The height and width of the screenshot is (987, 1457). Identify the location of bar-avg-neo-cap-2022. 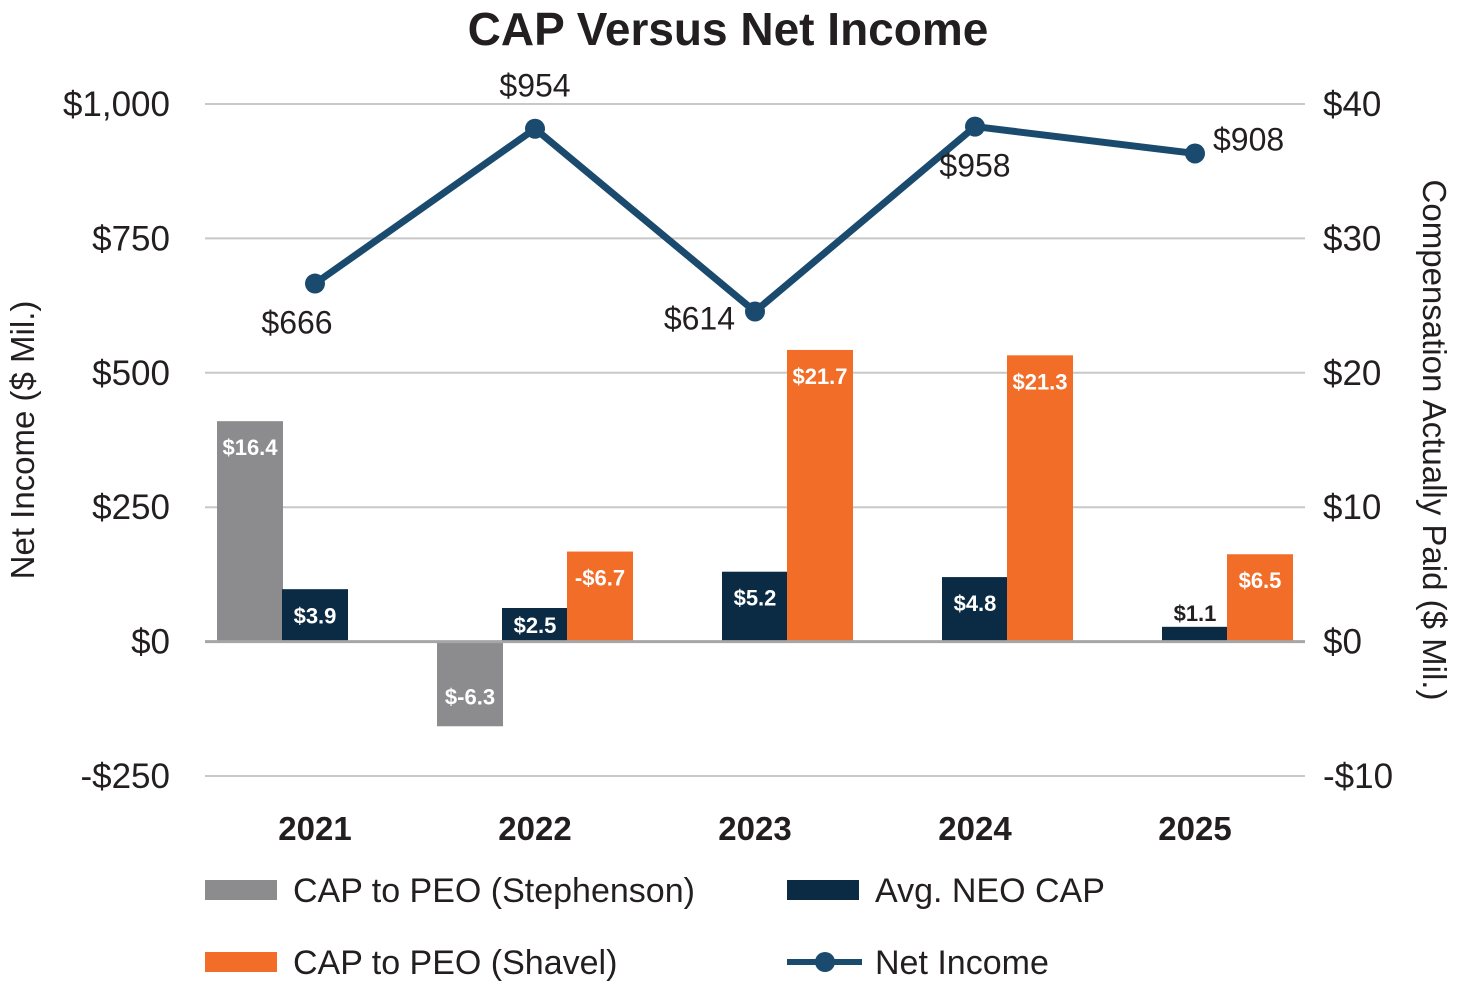
(535, 625).